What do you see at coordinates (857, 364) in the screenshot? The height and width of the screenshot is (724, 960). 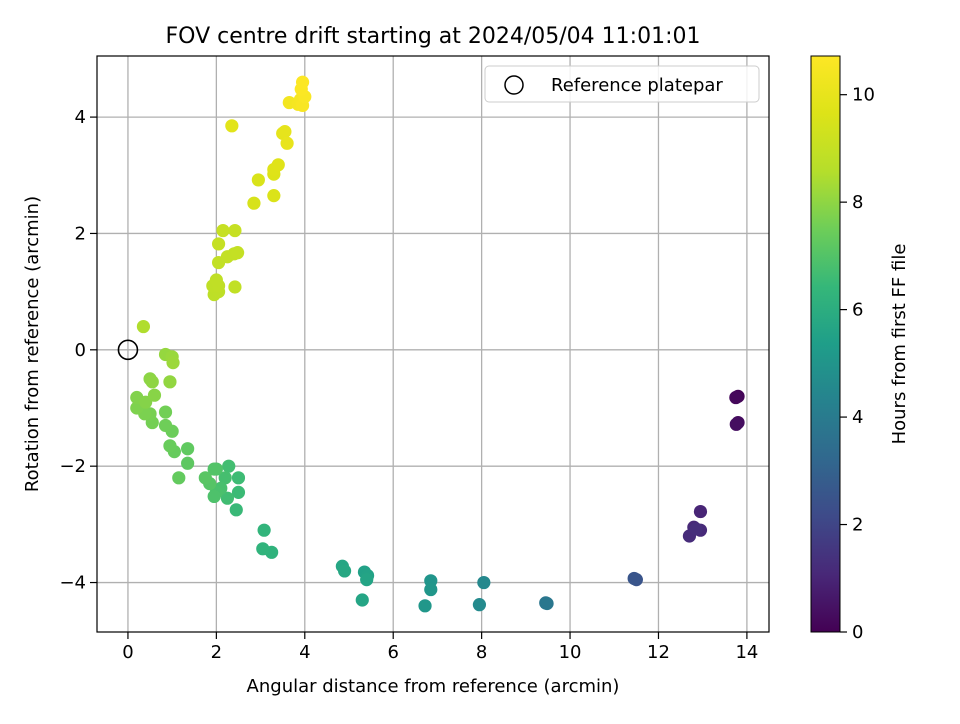 I see `colorbar-ticks: 0 2 4 6 8 10` at bounding box center [857, 364].